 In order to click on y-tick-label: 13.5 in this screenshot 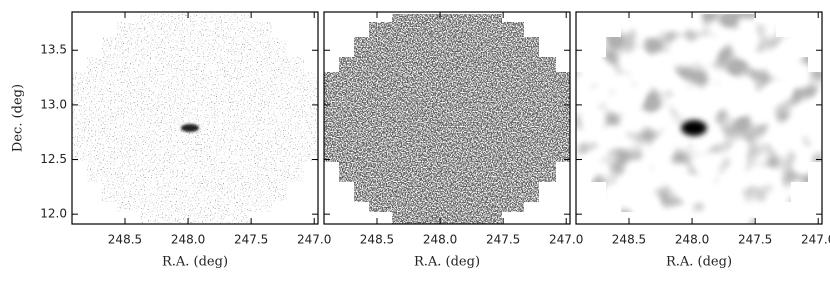, I will do `click(53, 50)`.